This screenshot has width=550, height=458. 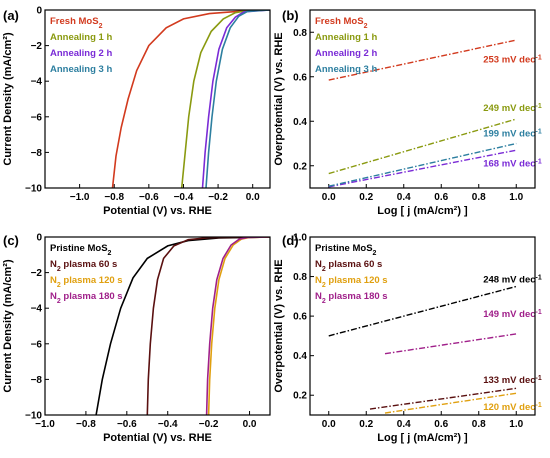 I want to click on slope-annotation: 120 mV dec-1, so click(x=512, y=408).